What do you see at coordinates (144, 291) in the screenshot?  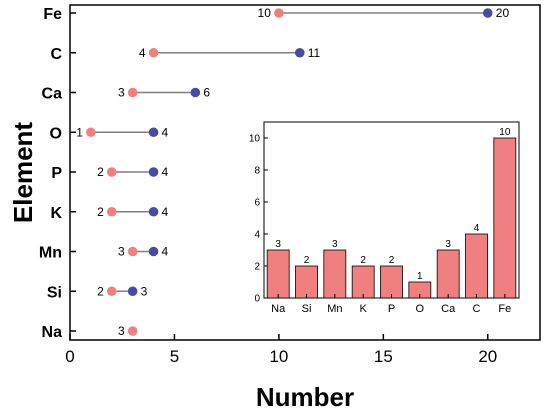 I see `end-value-label: 3` at bounding box center [144, 291].